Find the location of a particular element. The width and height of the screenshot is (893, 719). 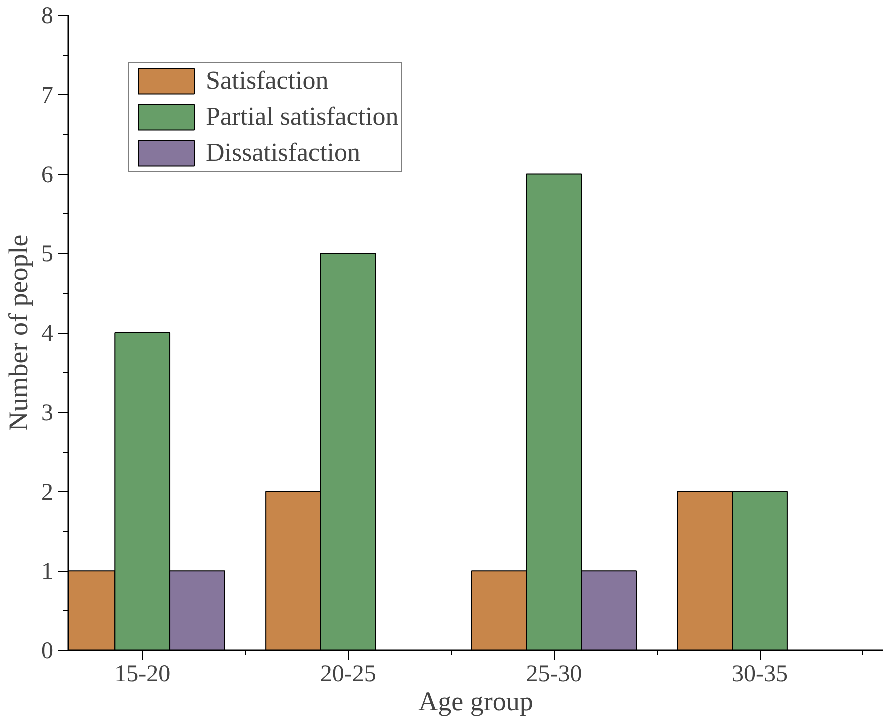

y-tick-label: 2 is located at coordinates (48, 493).